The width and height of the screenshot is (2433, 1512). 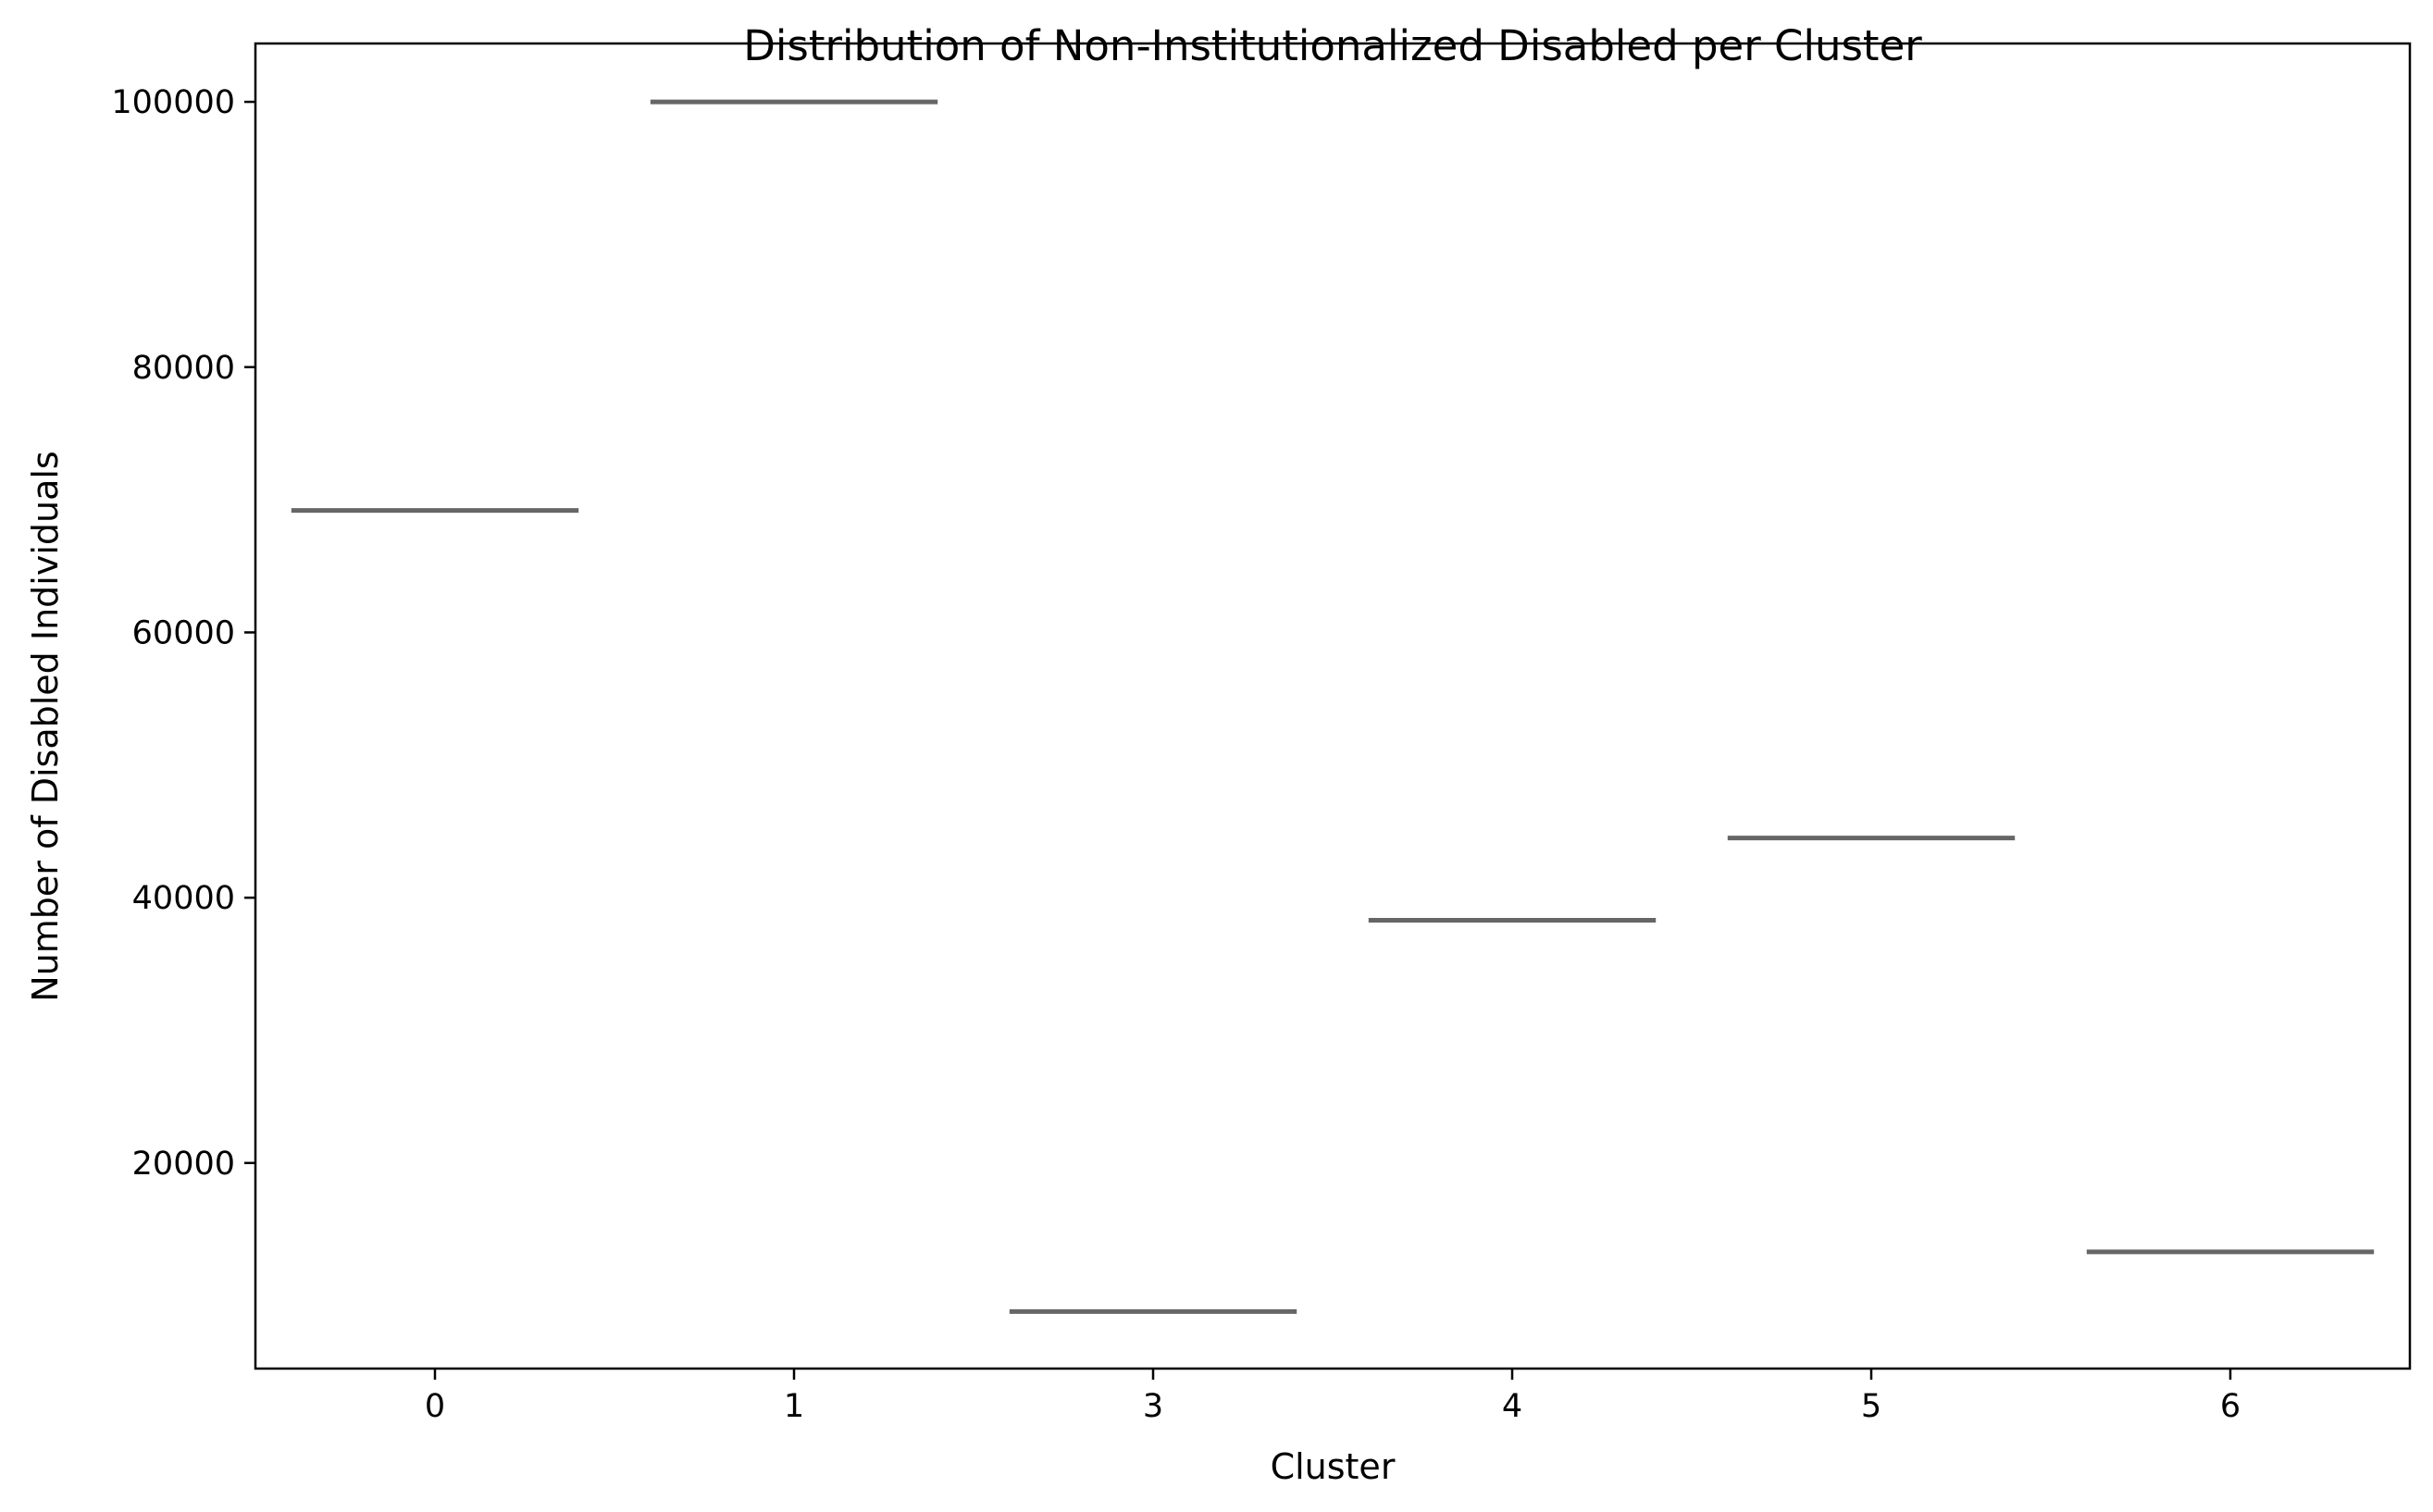 I want to click on y-tick-label: 40000, so click(x=184, y=898).